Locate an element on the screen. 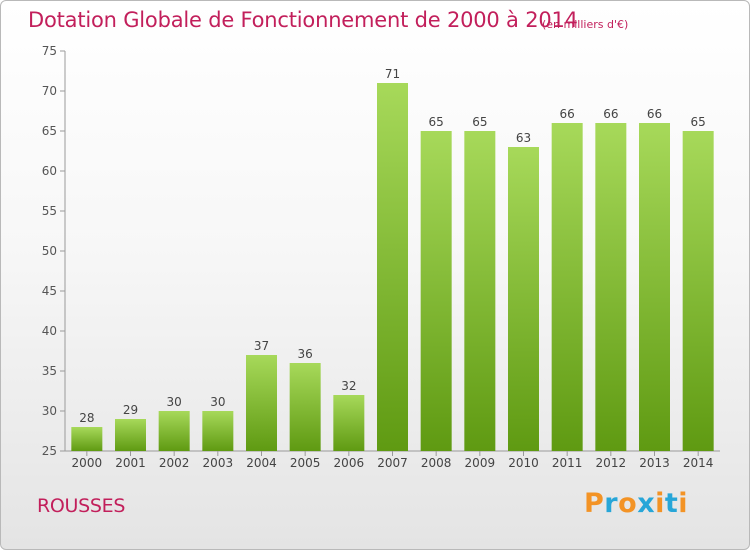  x-tick-label: 2002 is located at coordinates (174, 463).